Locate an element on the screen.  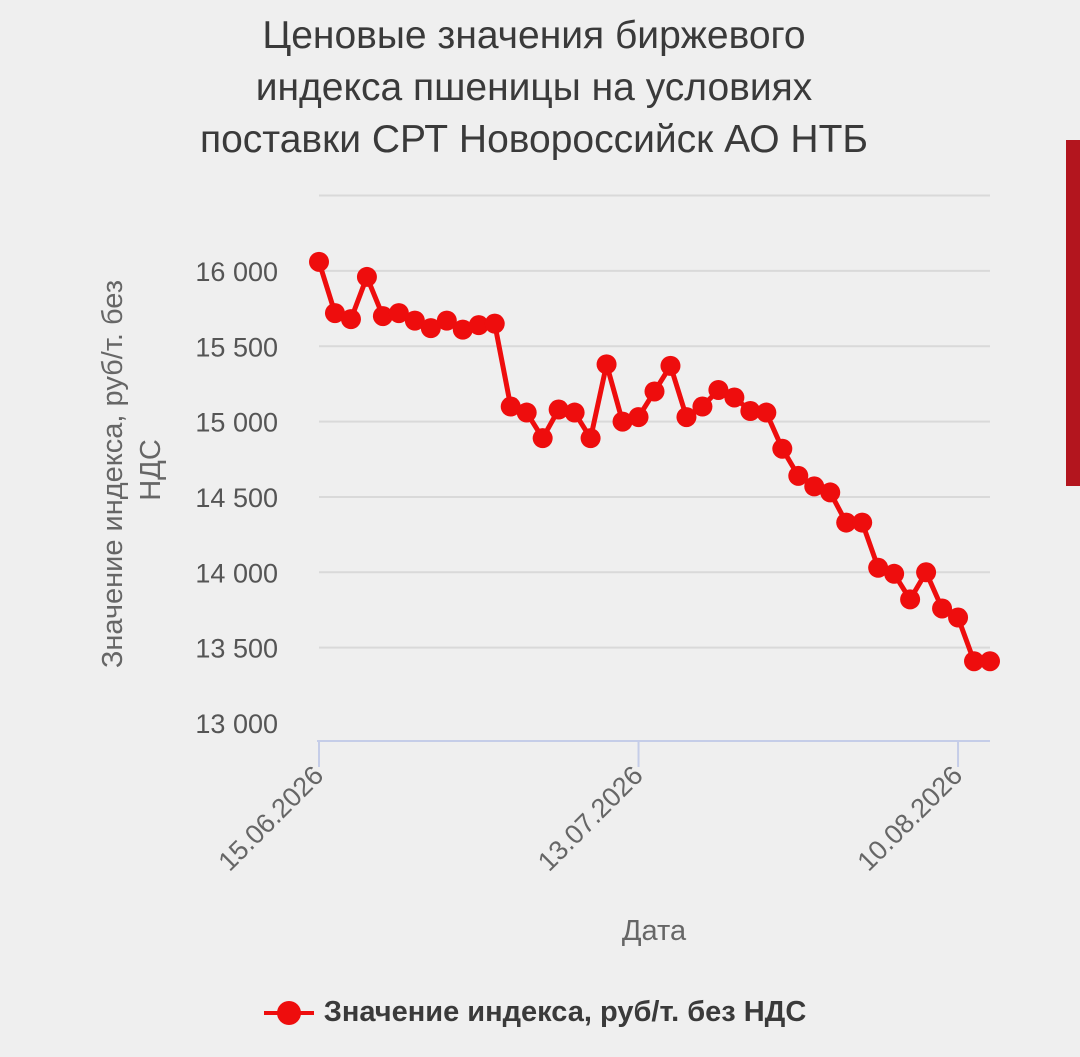
side-accent-bar is located at coordinates (1073, 313).